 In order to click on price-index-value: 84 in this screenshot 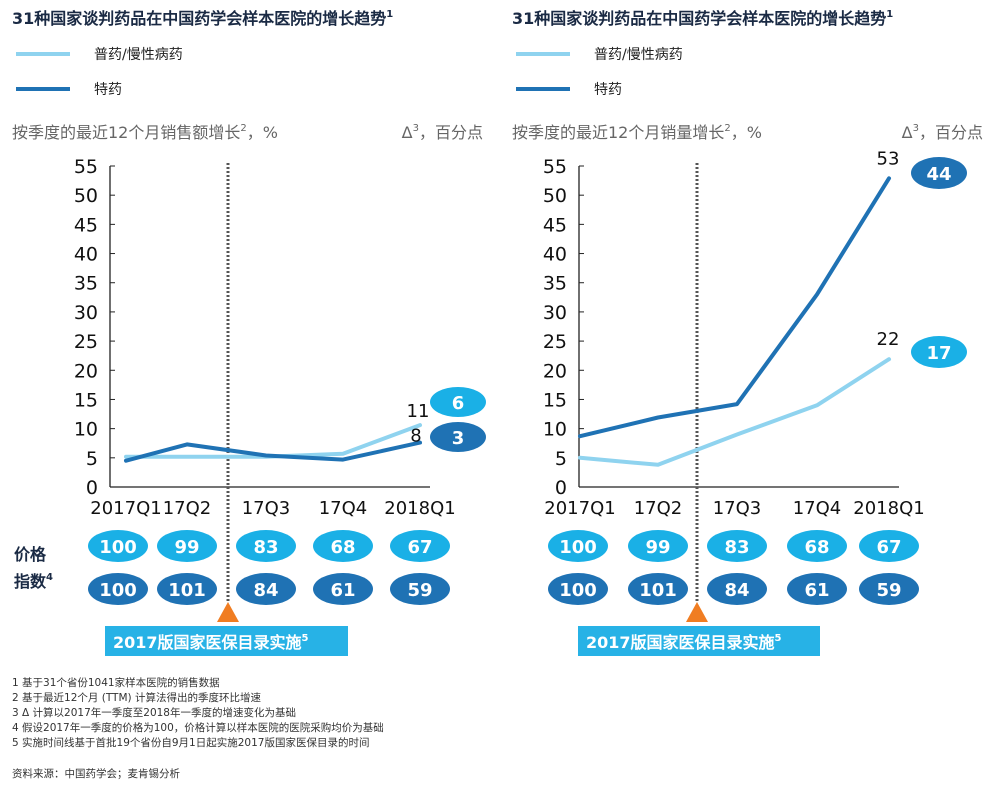, I will do `click(265, 590)`.